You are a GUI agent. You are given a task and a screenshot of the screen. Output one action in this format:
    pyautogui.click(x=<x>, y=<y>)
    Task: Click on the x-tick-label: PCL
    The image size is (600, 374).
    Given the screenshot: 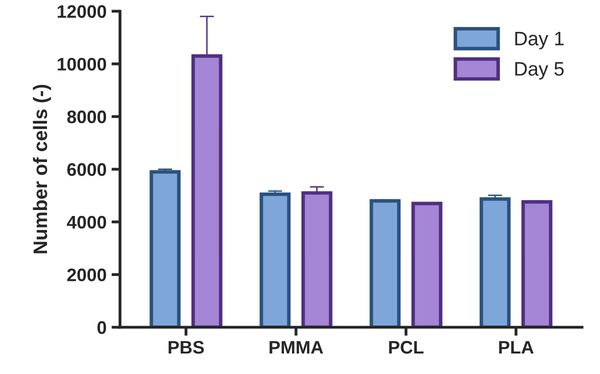 What is the action you would take?
    pyautogui.click(x=406, y=347)
    